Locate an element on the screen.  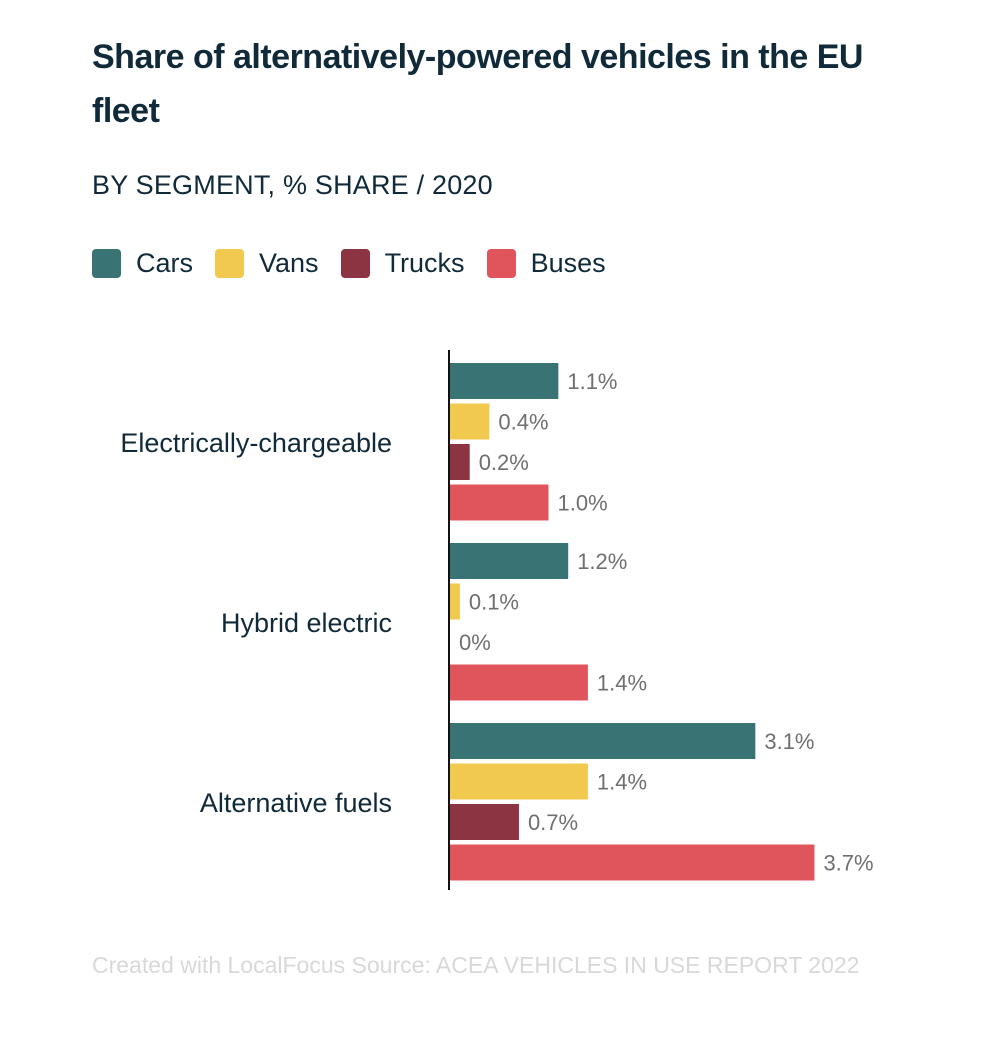
legend-label-buses: Buses is located at coordinates (568, 263).